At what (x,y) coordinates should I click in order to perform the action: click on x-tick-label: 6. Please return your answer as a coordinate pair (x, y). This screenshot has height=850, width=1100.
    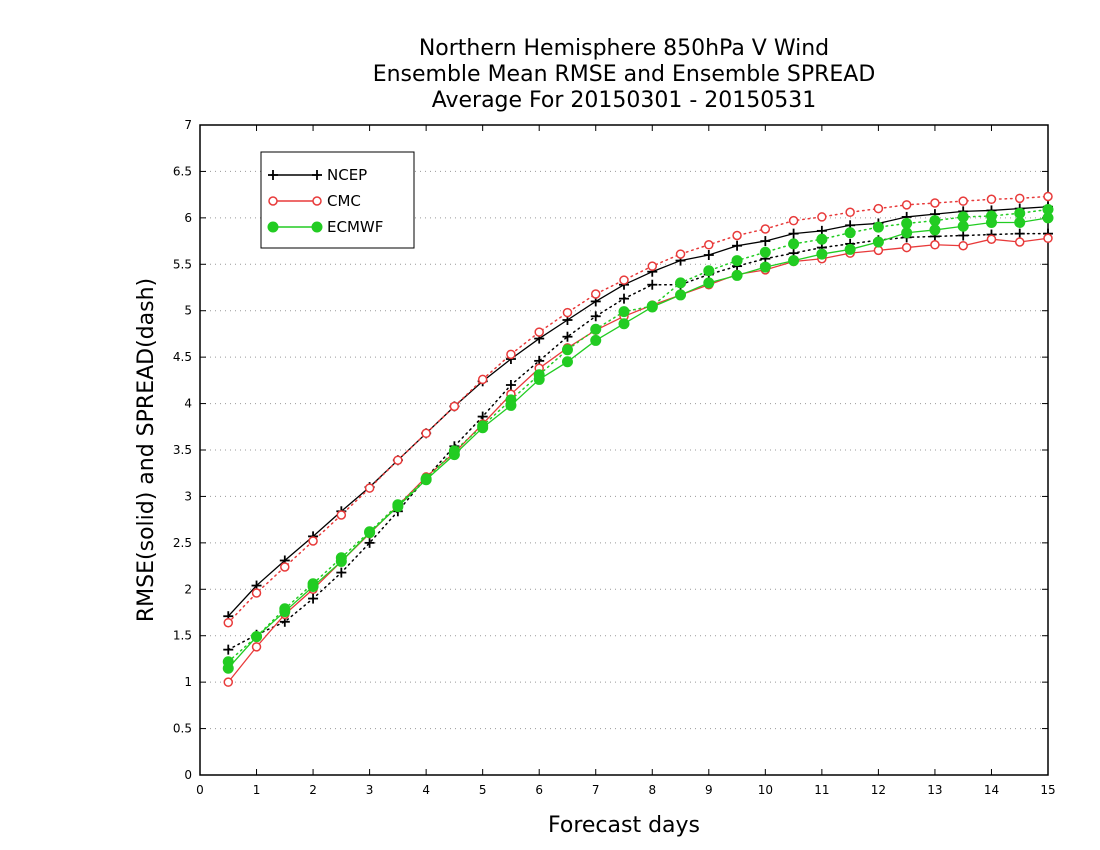
    Looking at the image, I should click on (539, 790).